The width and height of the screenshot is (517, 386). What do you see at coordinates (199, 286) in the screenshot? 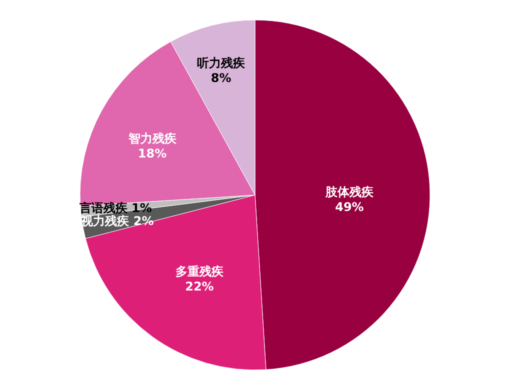
I see `data-label: 22%` at bounding box center [199, 286].